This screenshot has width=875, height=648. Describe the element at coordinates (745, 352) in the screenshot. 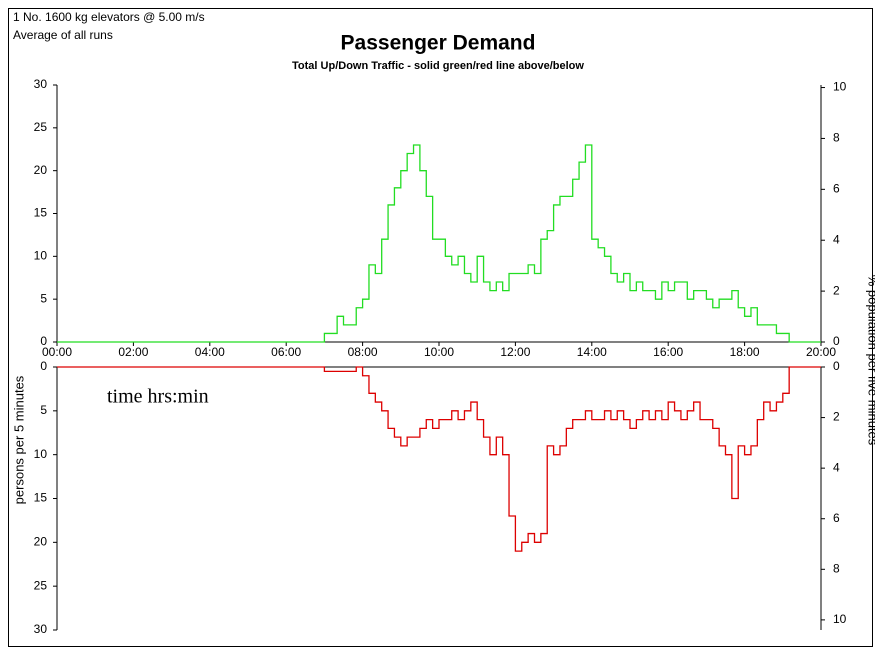

I see `x-tick-label: 18:00` at that location.